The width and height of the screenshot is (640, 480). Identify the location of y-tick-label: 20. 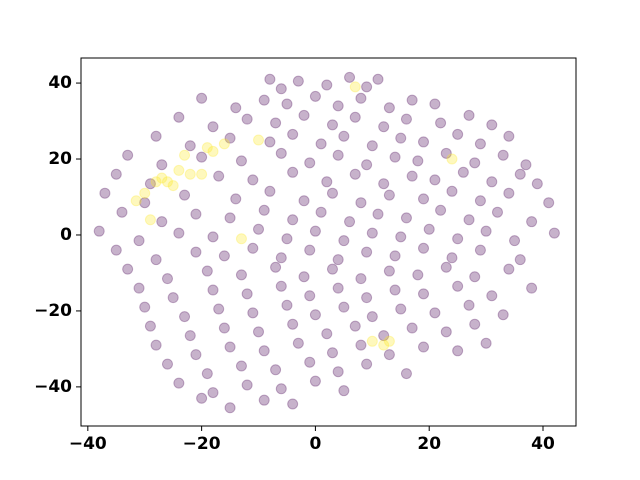
(60, 159).